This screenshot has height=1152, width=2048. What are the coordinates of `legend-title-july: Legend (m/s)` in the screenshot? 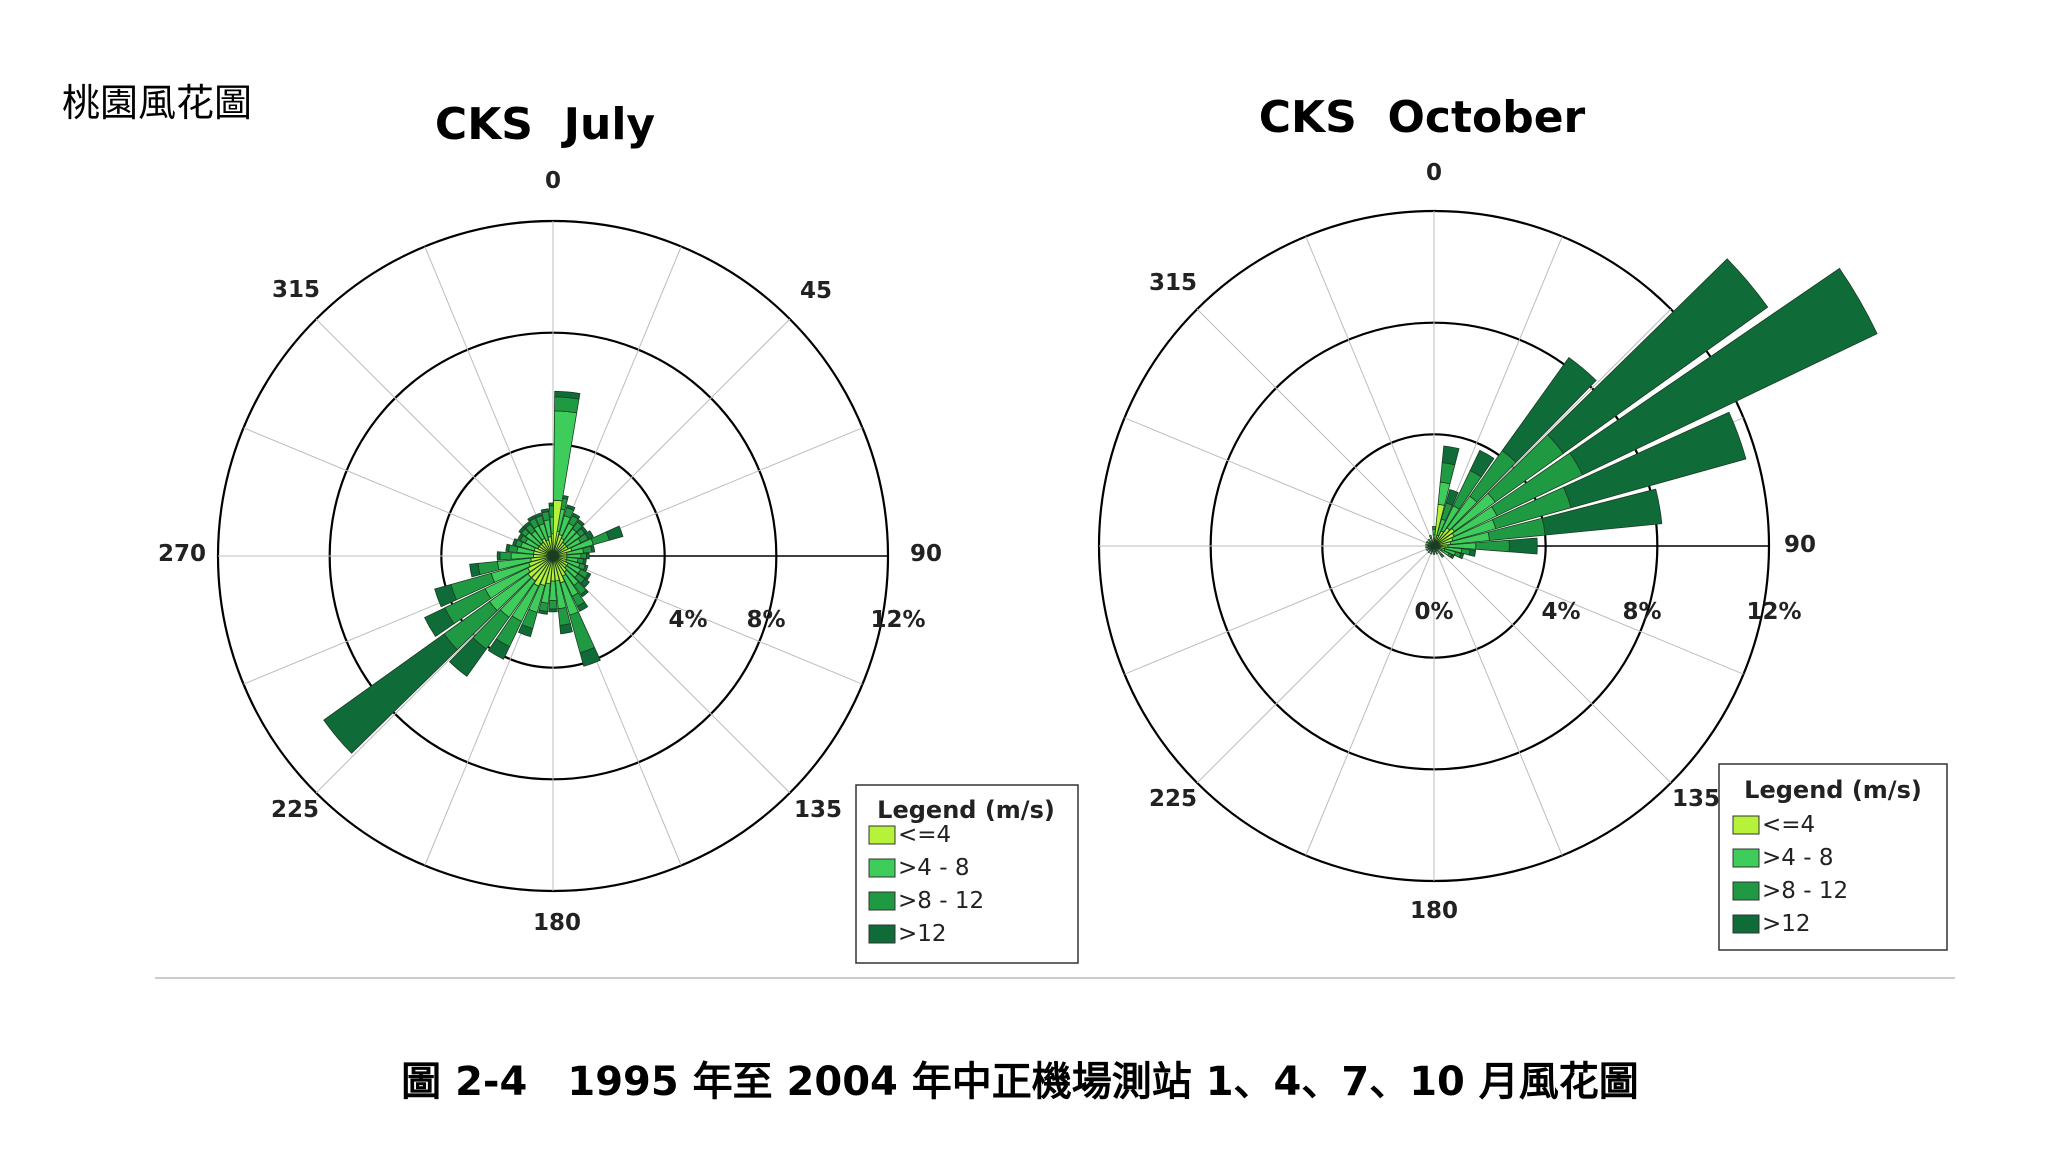 It's located at (966, 810).